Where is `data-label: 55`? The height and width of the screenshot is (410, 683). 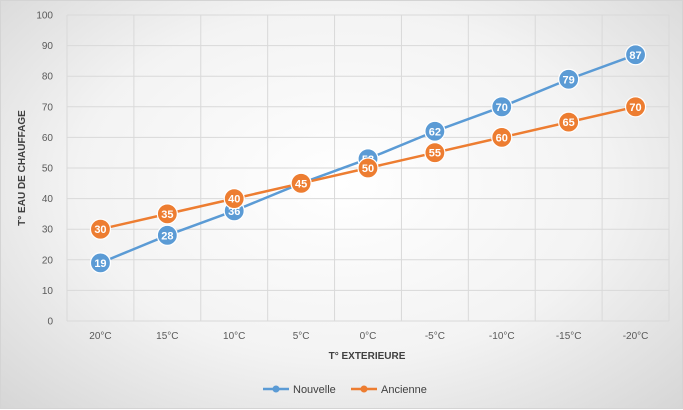
data-label: 55 is located at coordinates (435, 154).